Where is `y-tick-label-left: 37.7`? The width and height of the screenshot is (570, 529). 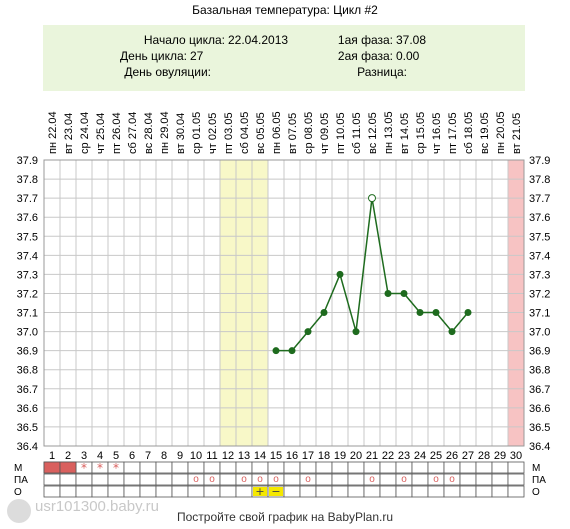
y-tick-label-left: 37.7 is located at coordinates (27, 199).